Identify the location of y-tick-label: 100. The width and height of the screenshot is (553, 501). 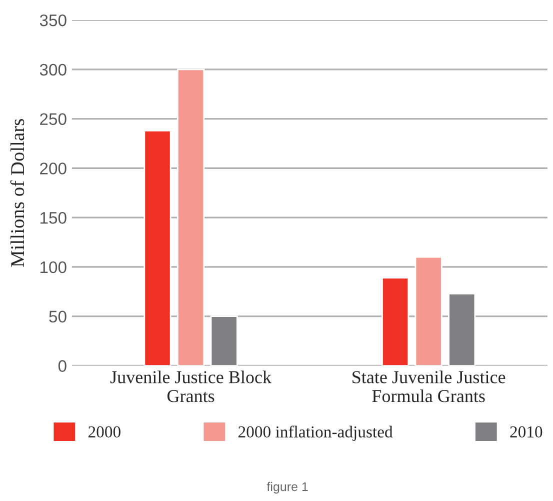
(53, 267).